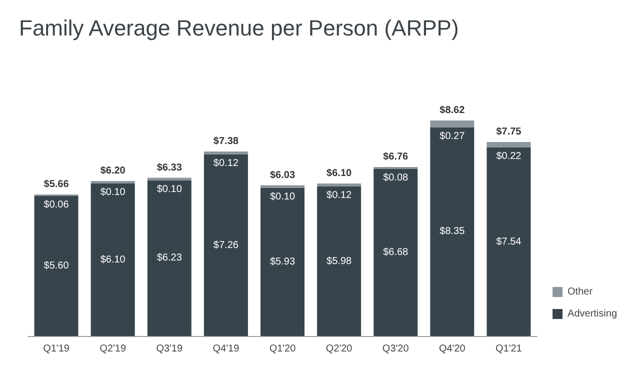 This screenshot has width=640, height=372. I want to click on x-tick-label: Q1'19, so click(56, 349).